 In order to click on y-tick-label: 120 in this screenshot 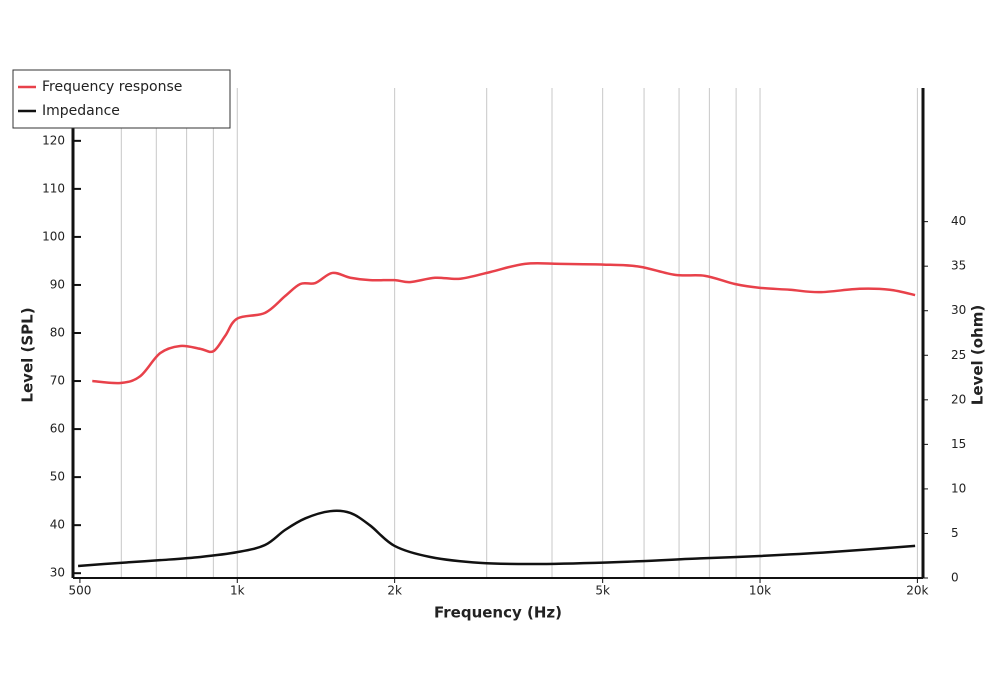, I will do `click(53, 140)`.